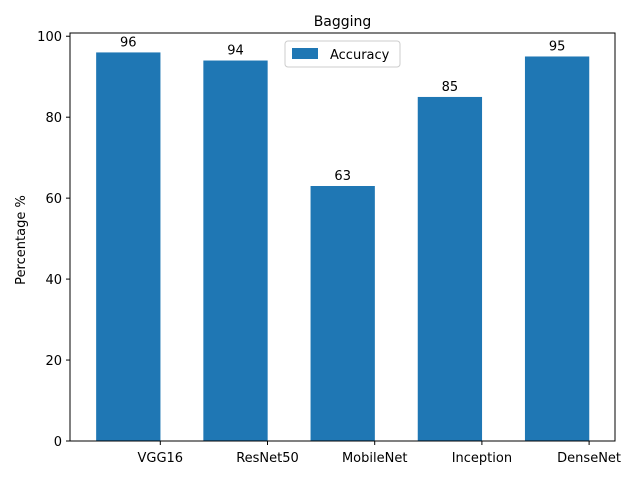 The height and width of the screenshot is (480, 640). I want to click on y-tick-label-100: 100, so click(49, 37).